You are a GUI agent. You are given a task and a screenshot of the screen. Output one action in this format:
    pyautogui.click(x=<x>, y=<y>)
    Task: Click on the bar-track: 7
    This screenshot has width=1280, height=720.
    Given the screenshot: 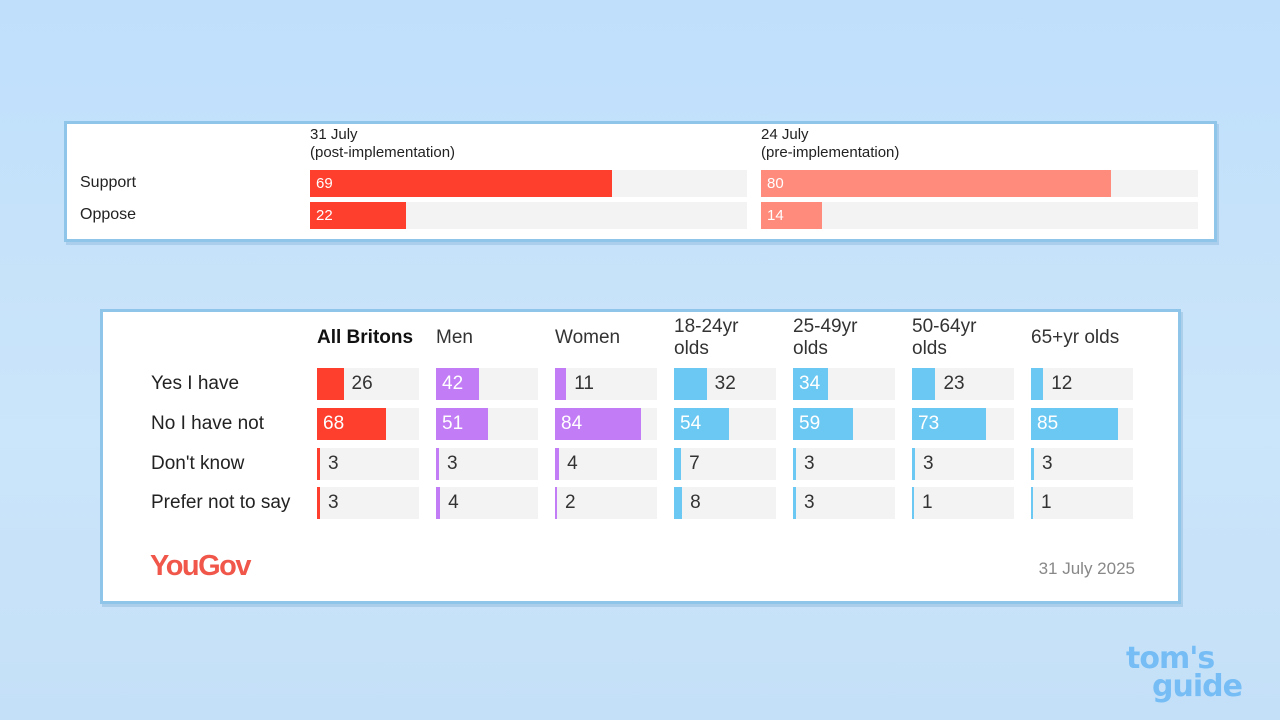 What is the action you would take?
    pyautogui.click(x=725, y=464)
    